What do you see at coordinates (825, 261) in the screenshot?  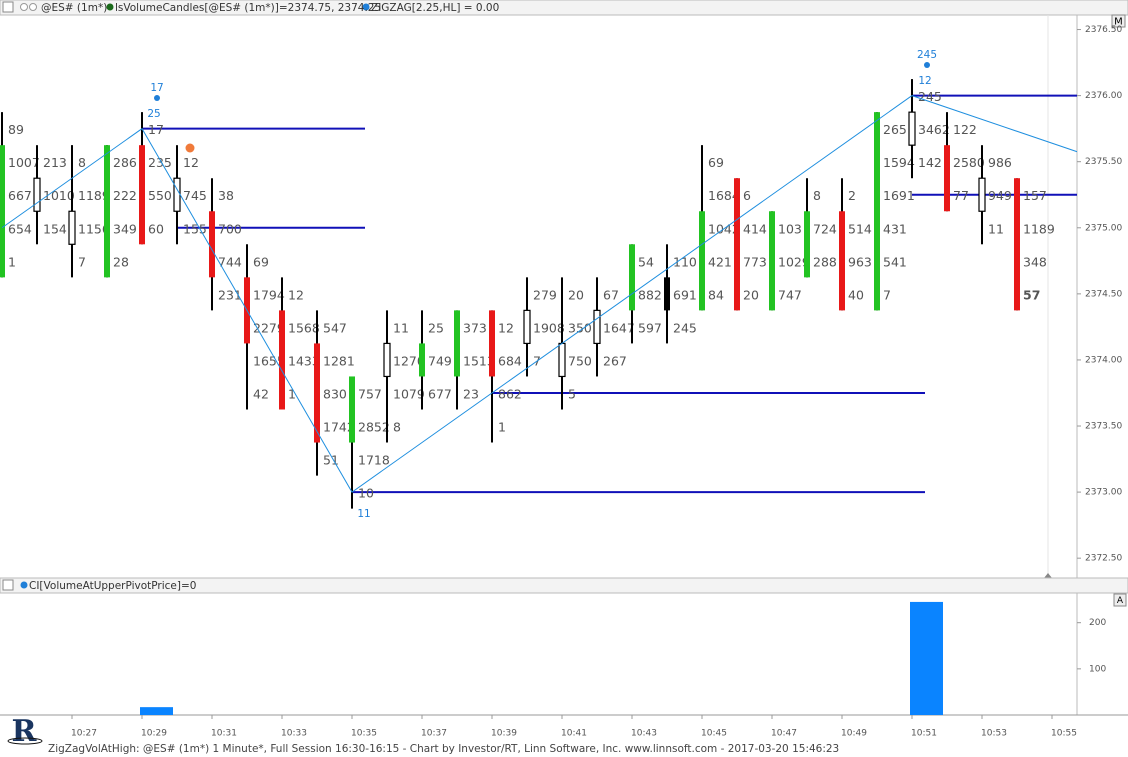 I see `volume-at-price: 288` at bounding box center [825, 261].